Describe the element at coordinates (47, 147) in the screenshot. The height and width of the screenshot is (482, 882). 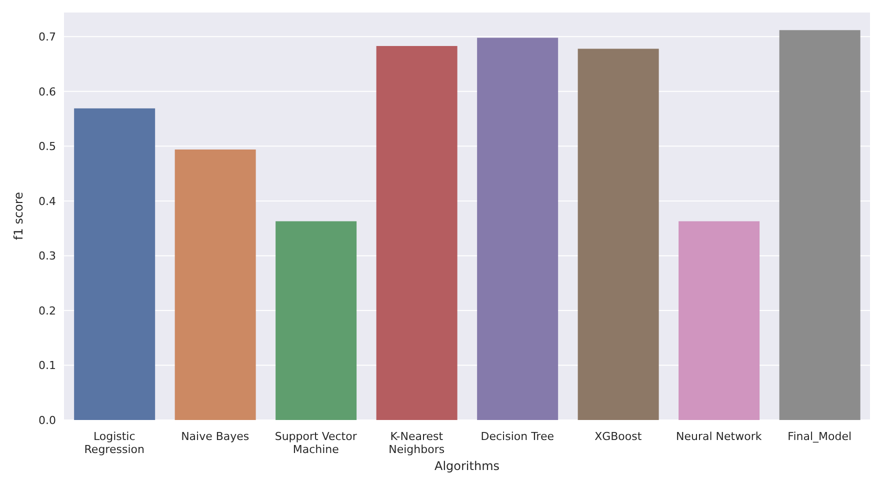
I see `y-tick-label: 0.5` at that location.